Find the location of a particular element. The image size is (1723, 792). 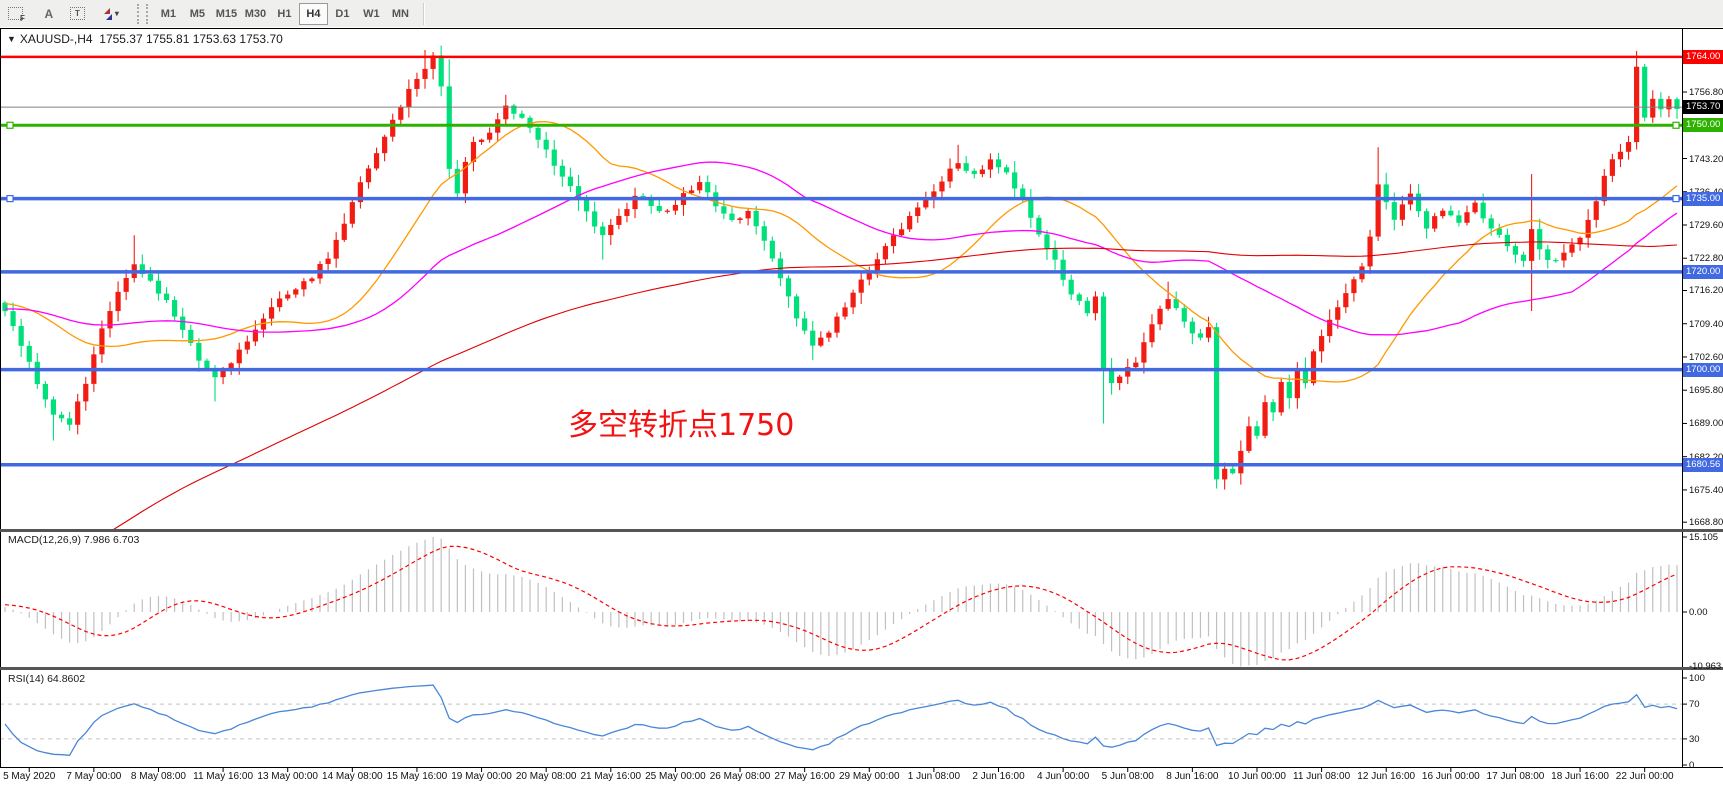

price-badge: 1700.00 is located at coordinates (1703, 369).